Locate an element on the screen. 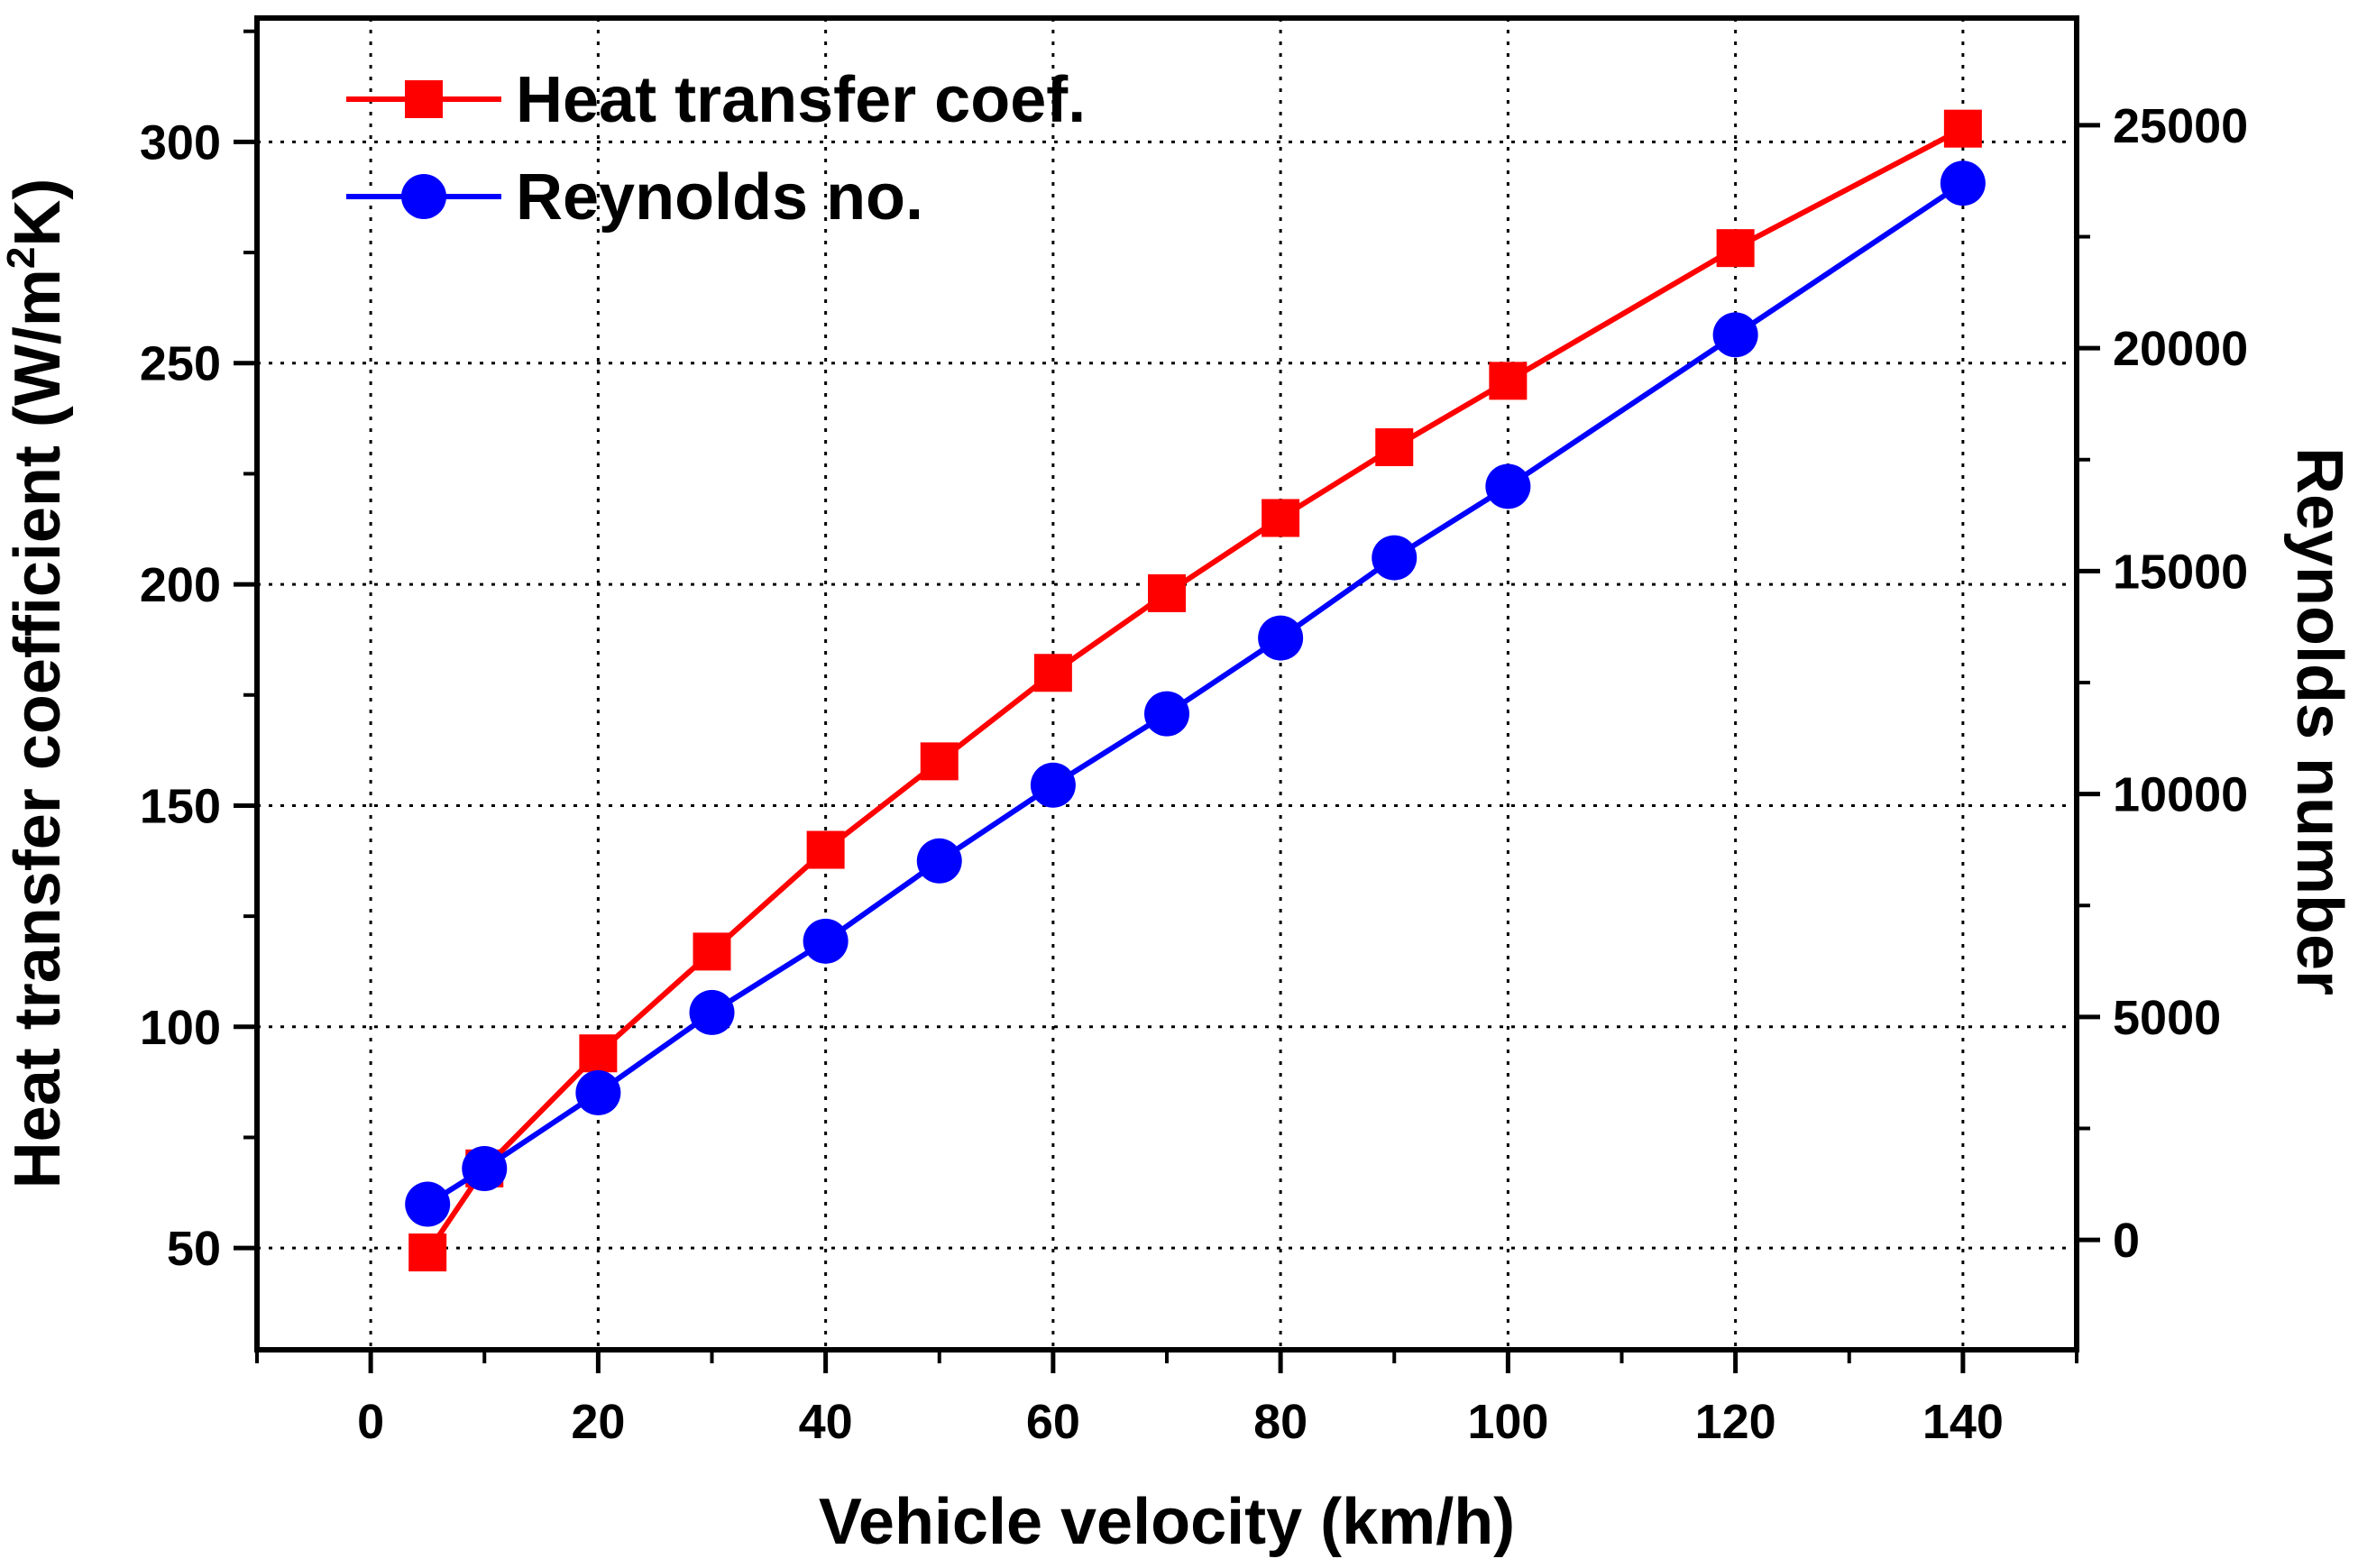 The width and height of the screenshot is (2358, 1568). x-tick-label: 100 is located at coordinates (1507, 1422).